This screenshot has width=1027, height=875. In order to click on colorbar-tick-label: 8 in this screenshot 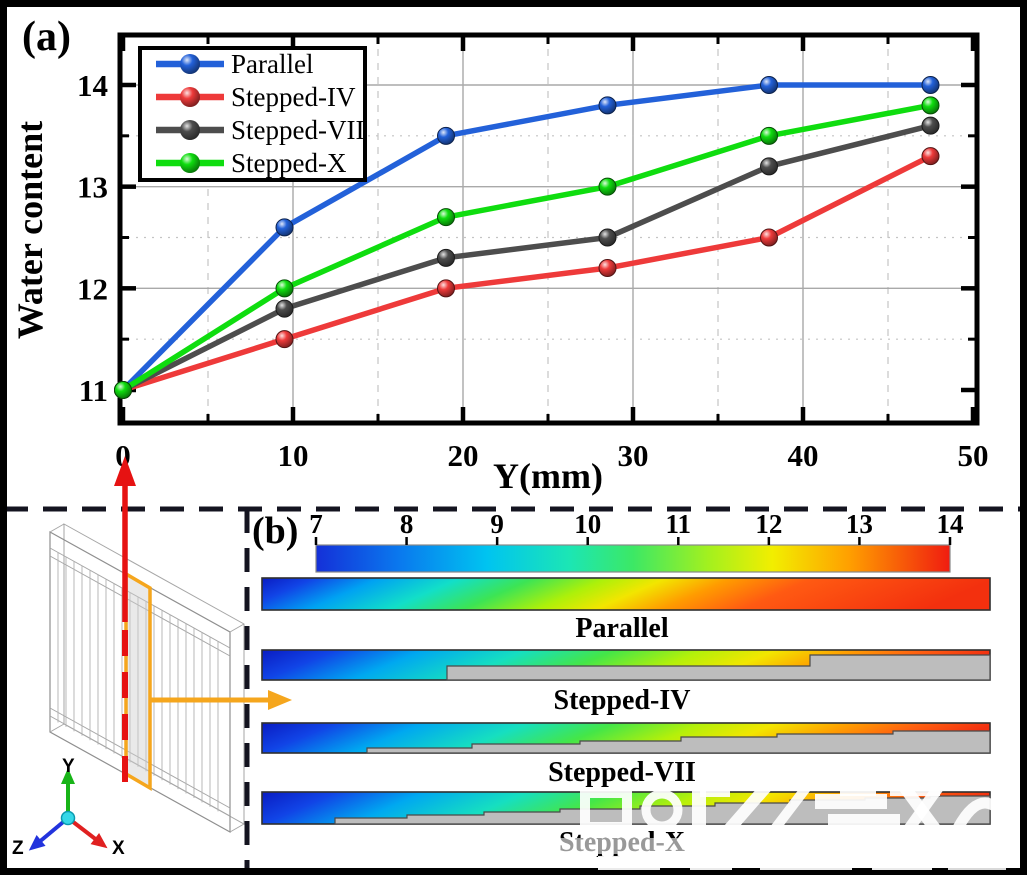, I will do `click(407, 524)`.